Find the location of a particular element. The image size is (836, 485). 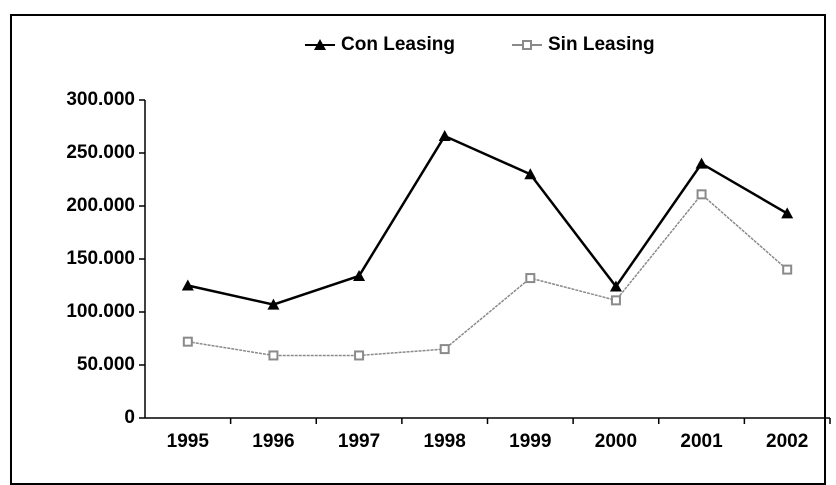

x-tick-label: 2000 is located at coordinates (616, 441).